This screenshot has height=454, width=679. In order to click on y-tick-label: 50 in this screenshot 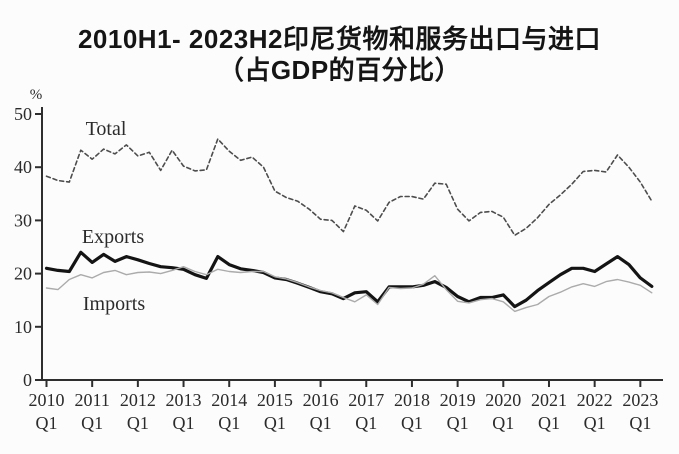, I will do `click(23, 114)`.